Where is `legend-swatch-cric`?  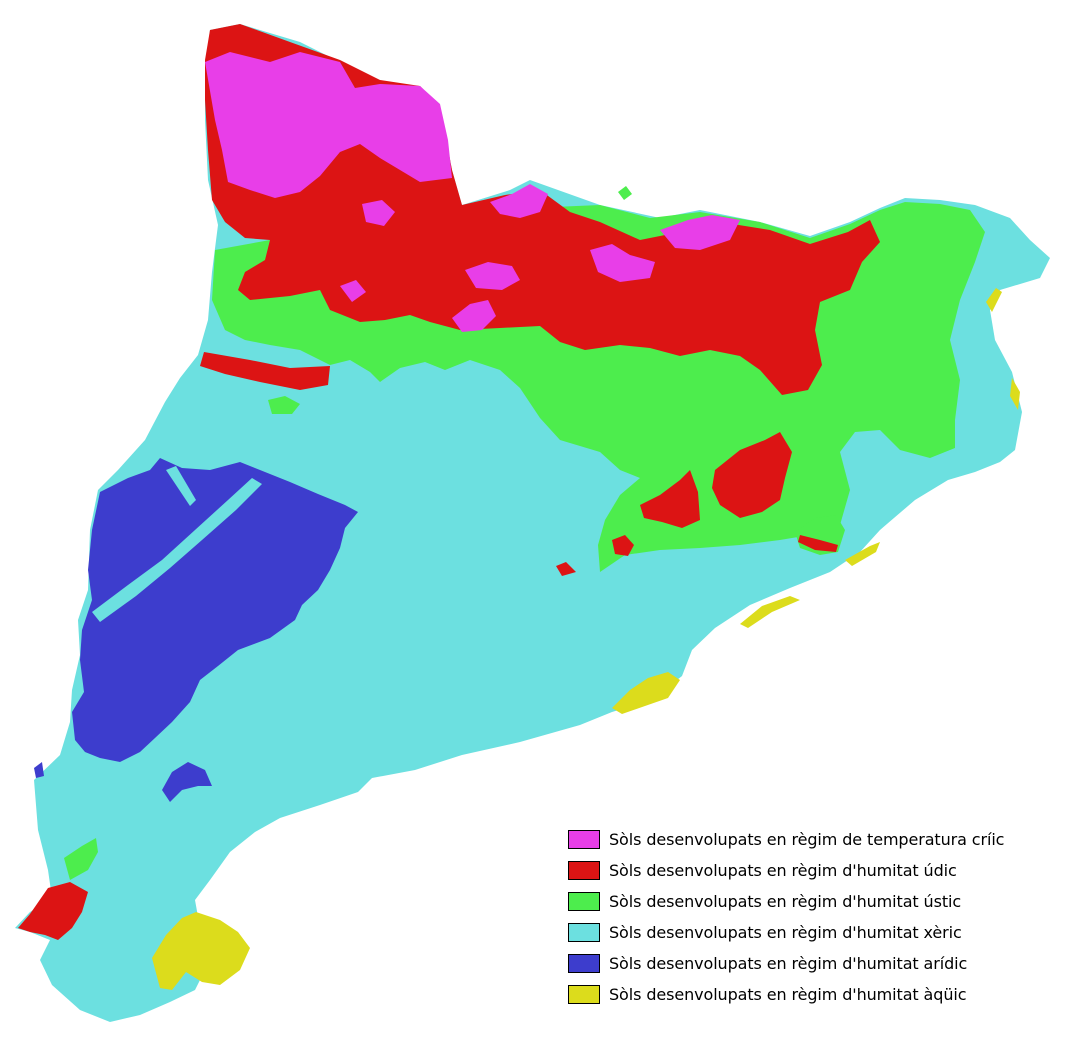
legend-swatch-cric is located at coordinates (584, 839).